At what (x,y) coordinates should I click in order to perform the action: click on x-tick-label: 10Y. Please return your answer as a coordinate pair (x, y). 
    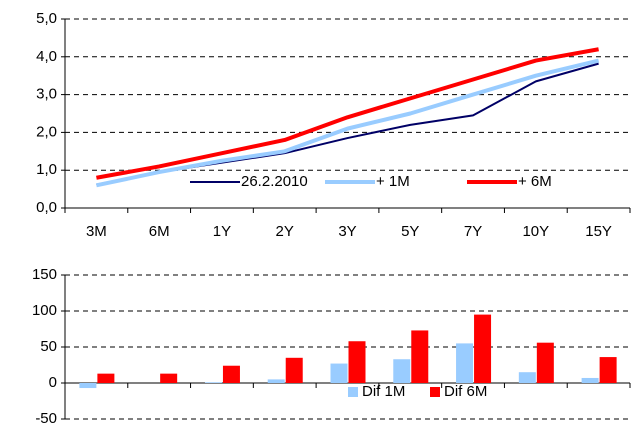
    Looking at the image, I should click on (535, 231).